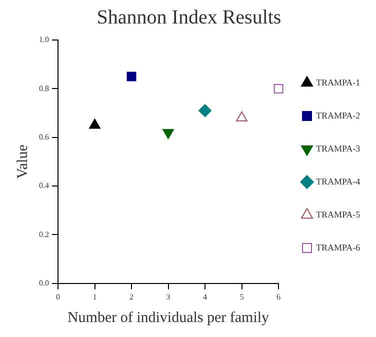  What do you see at coordinates (132, 297) in the screenshot?
I see `x-tick-label: 2` at bounding box center [132, 297].